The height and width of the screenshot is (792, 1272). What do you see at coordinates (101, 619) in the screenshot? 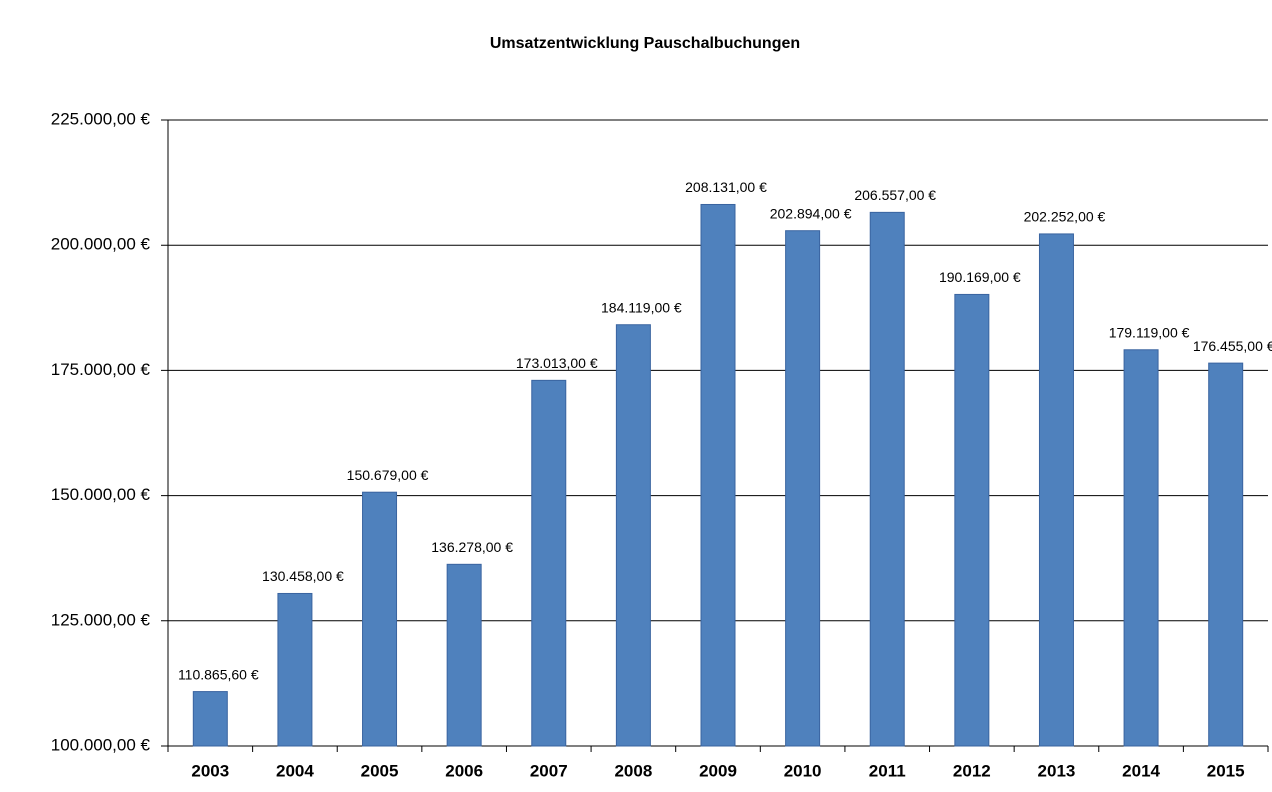
I see `y-tick-label: 125.000,00 €` at bounding box center [101, 619].